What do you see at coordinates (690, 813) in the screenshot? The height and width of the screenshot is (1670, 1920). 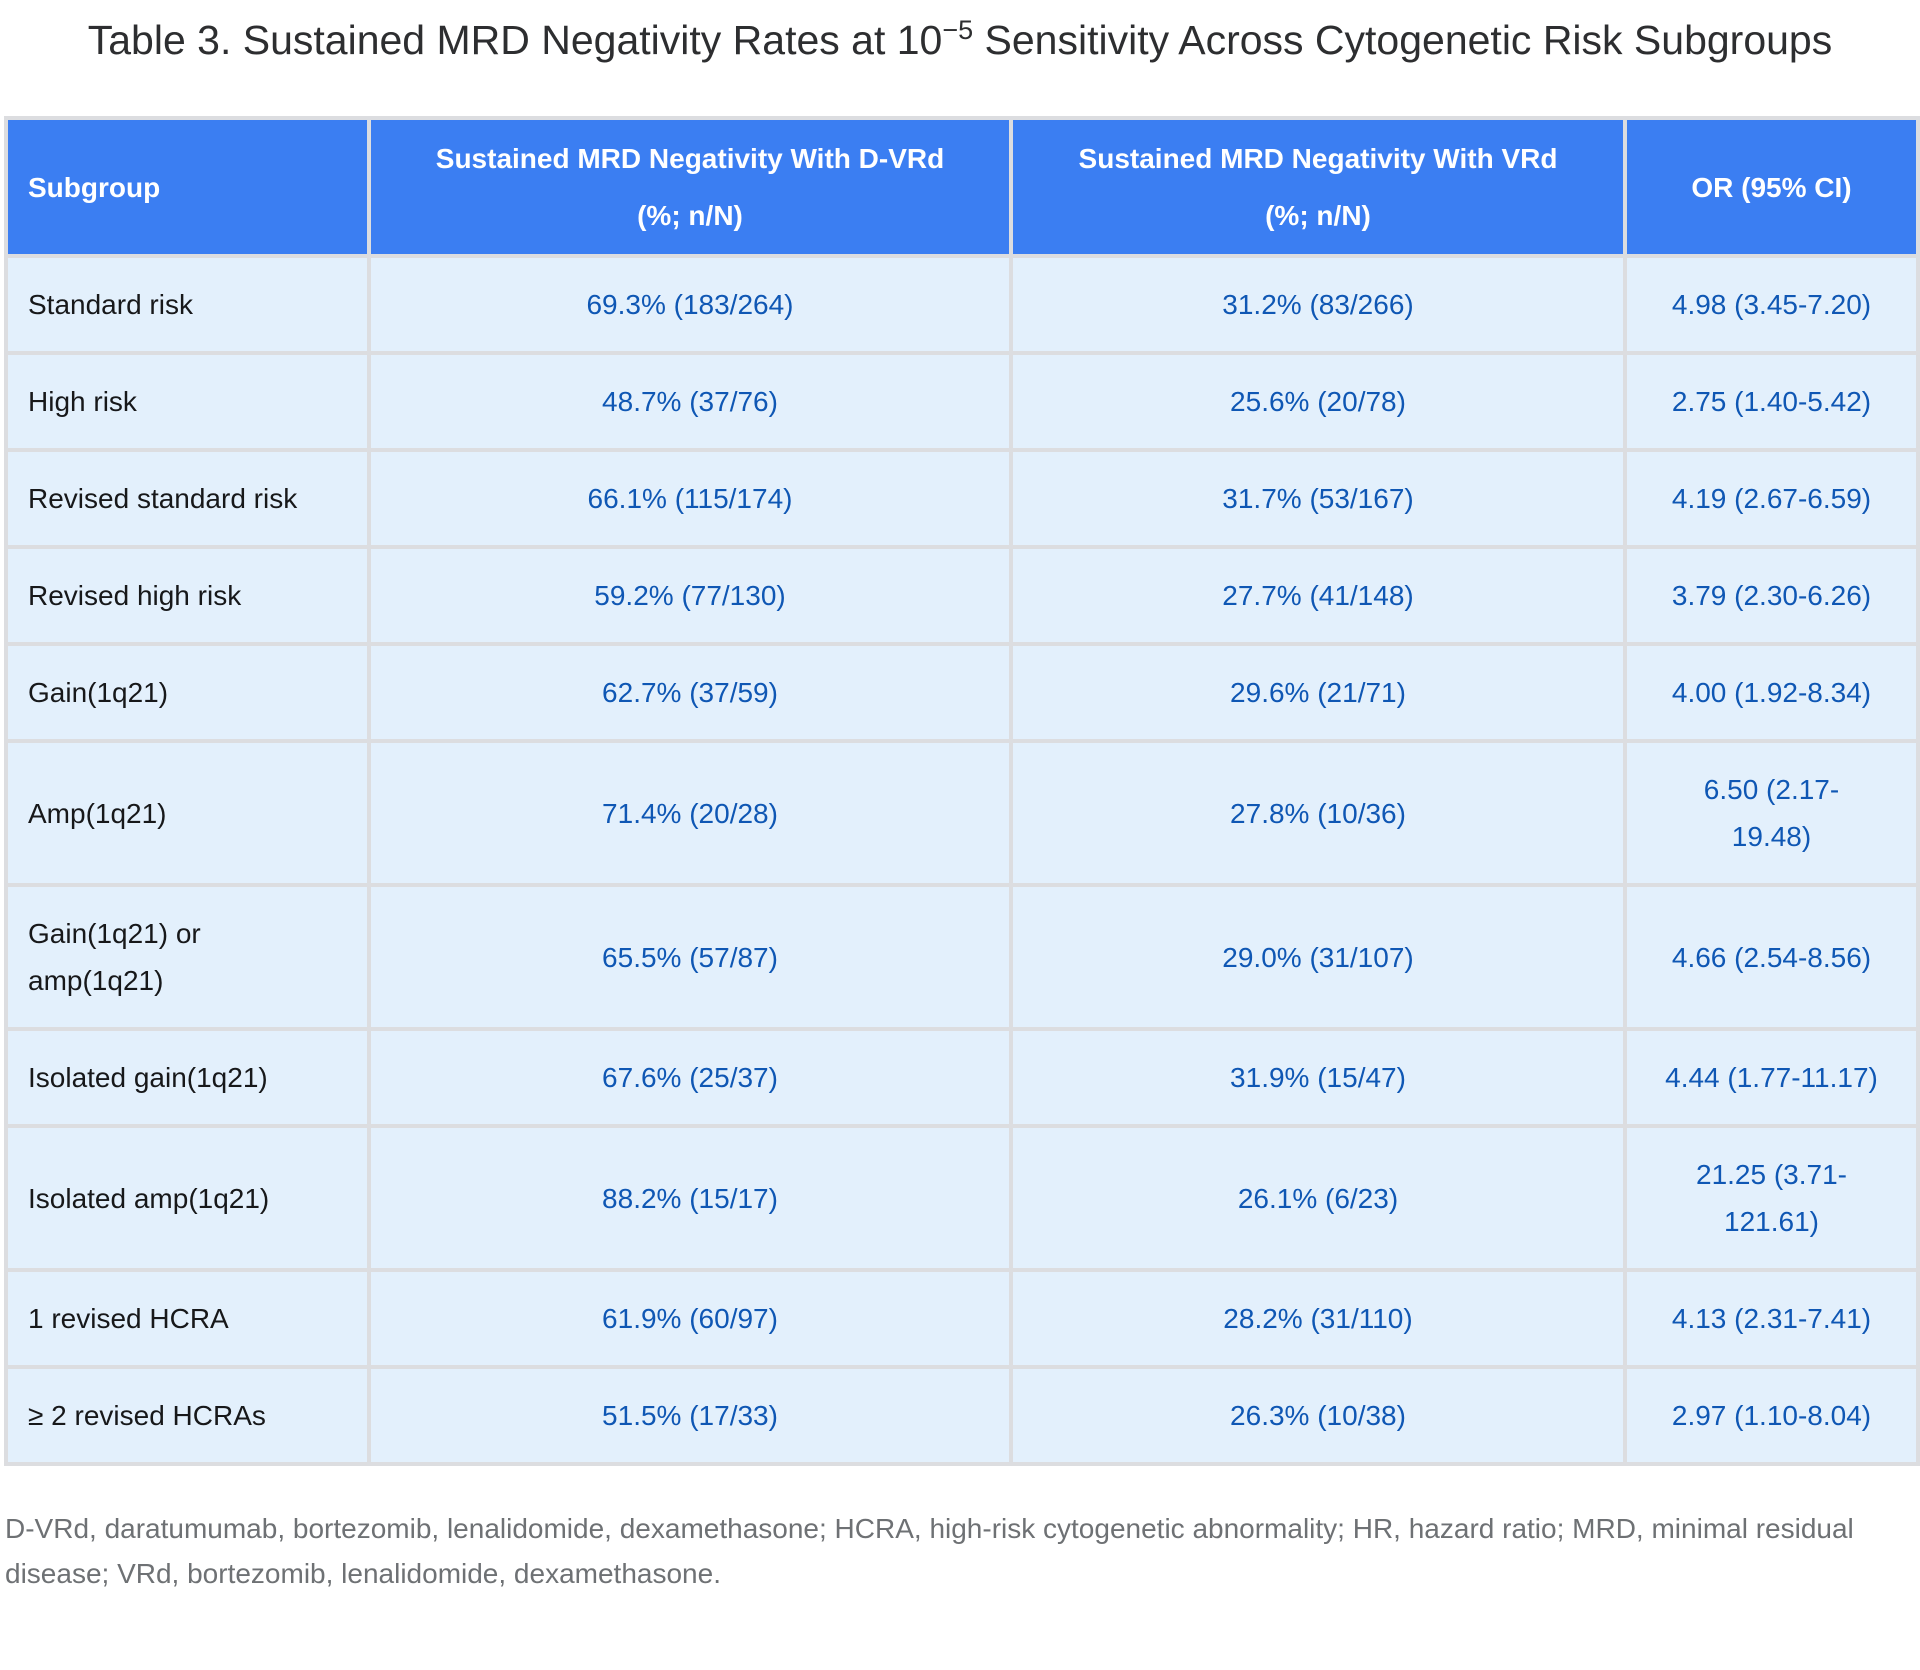 I see `cell-dvrd-value: 71.4% (20/28)` at bounding box center [690, 813].